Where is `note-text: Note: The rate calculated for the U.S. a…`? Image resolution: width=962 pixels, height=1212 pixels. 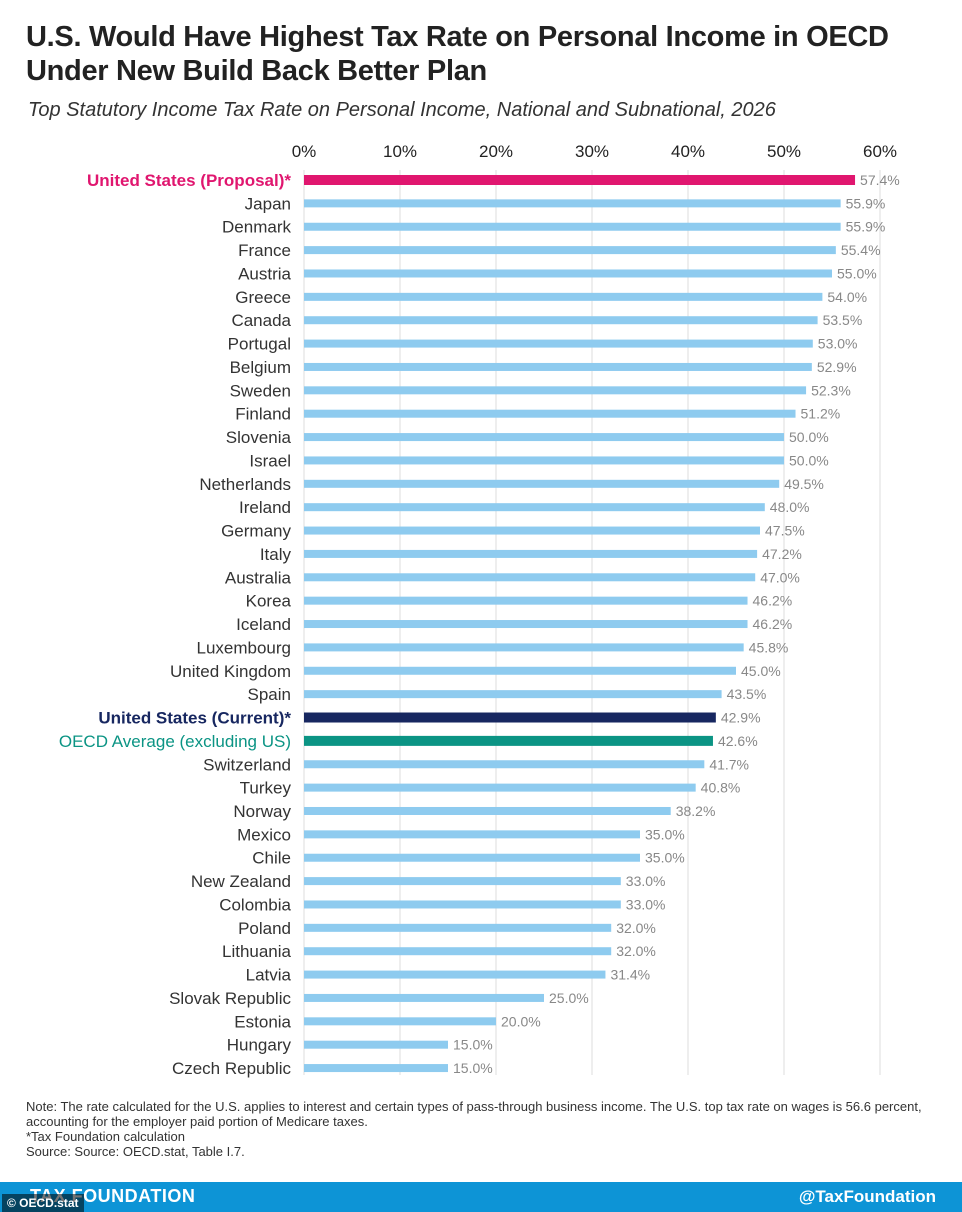 note-text: Note: The rate calculated for the U.S. a… is located at coordinates (474, 1114).